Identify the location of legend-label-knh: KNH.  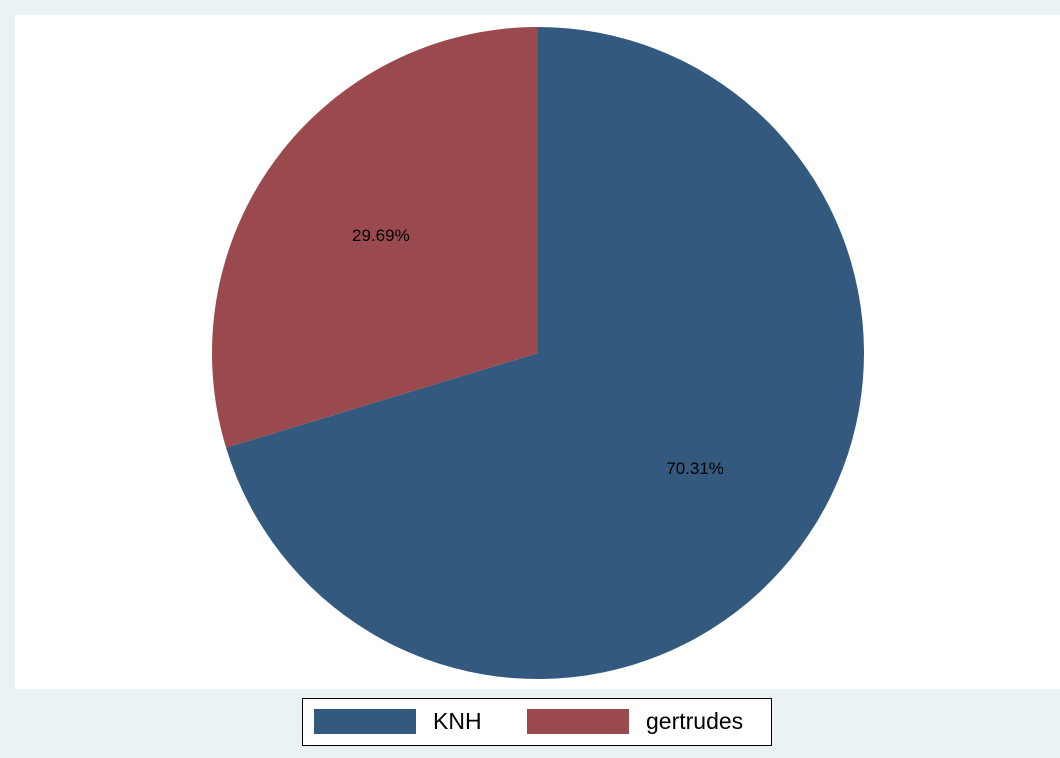
(457, 721).